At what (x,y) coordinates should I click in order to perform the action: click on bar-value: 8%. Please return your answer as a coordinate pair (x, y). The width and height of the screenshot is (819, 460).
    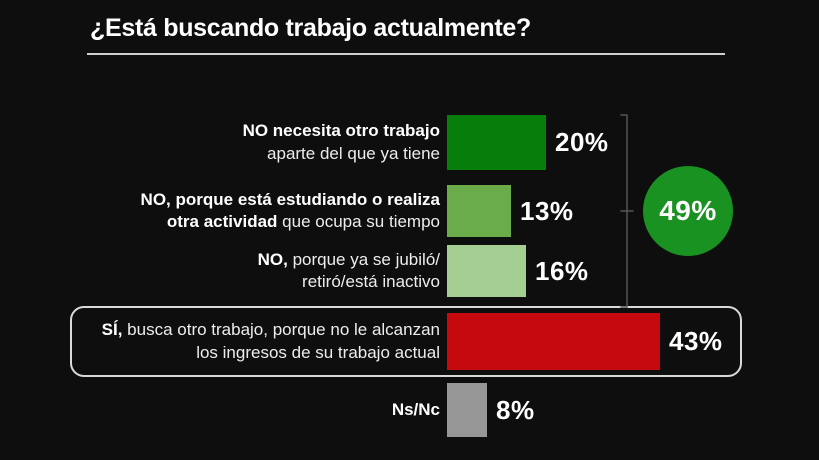
    Looking at the image, I should click on (515, 409).